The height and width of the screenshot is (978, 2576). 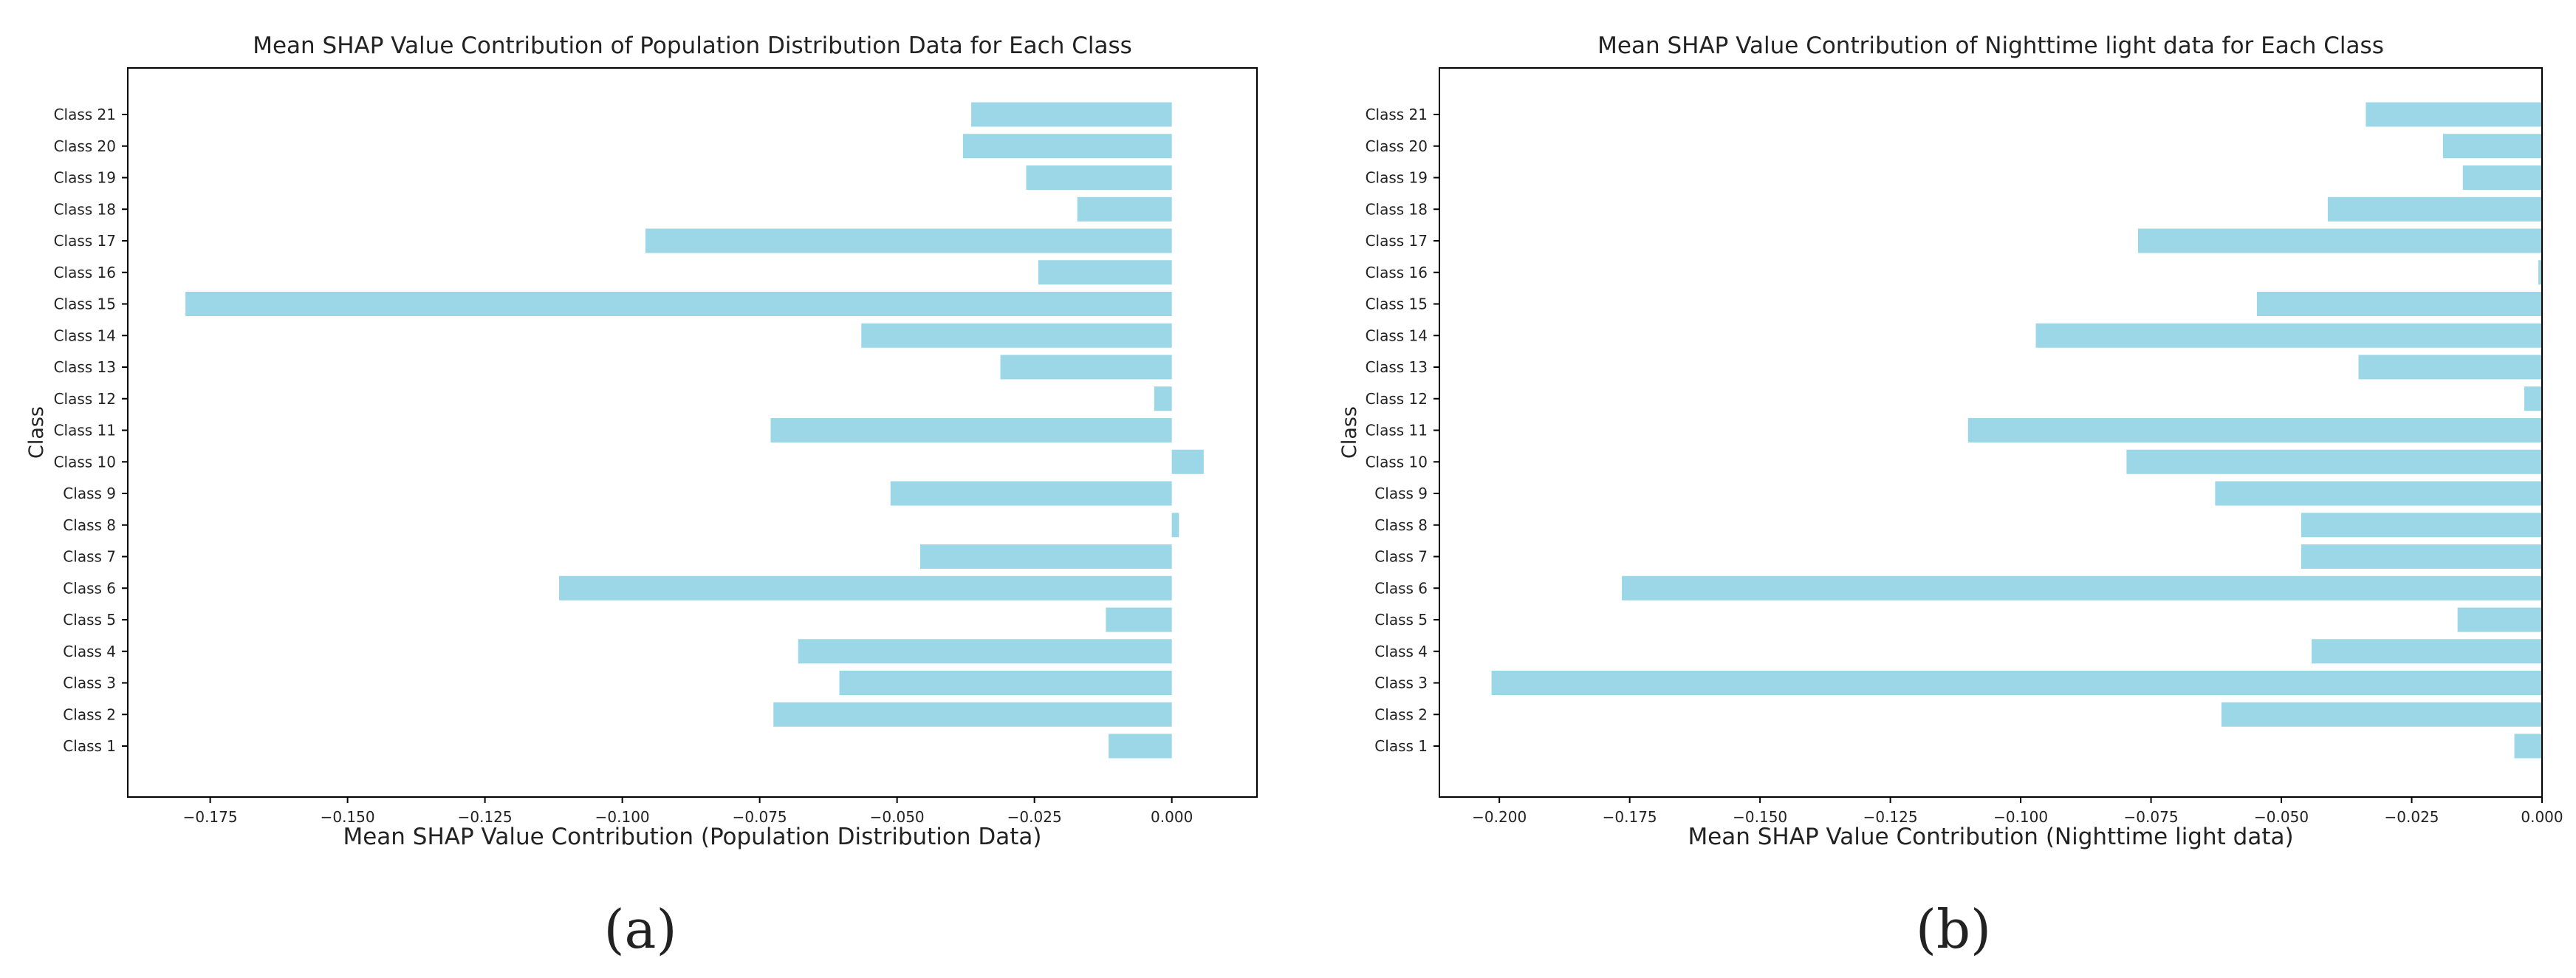 What do you see at coordinates (85, 114) in the screenshot?
I see `y-tick-label: Class 21` at bounding box center [85, 114].